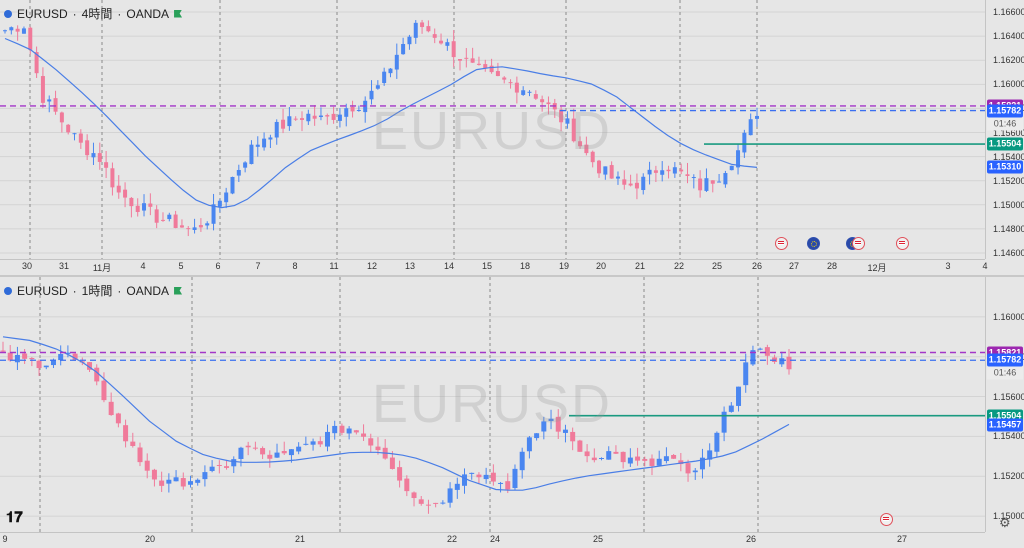 Image resolution: width=1024 pixels, height=548 pixels. What do you see at coordinates (93, 290) in the screenshot?
I see `chart-legend: EURUSD · 1時間 · OANDA` at bounding box center [93, 290].